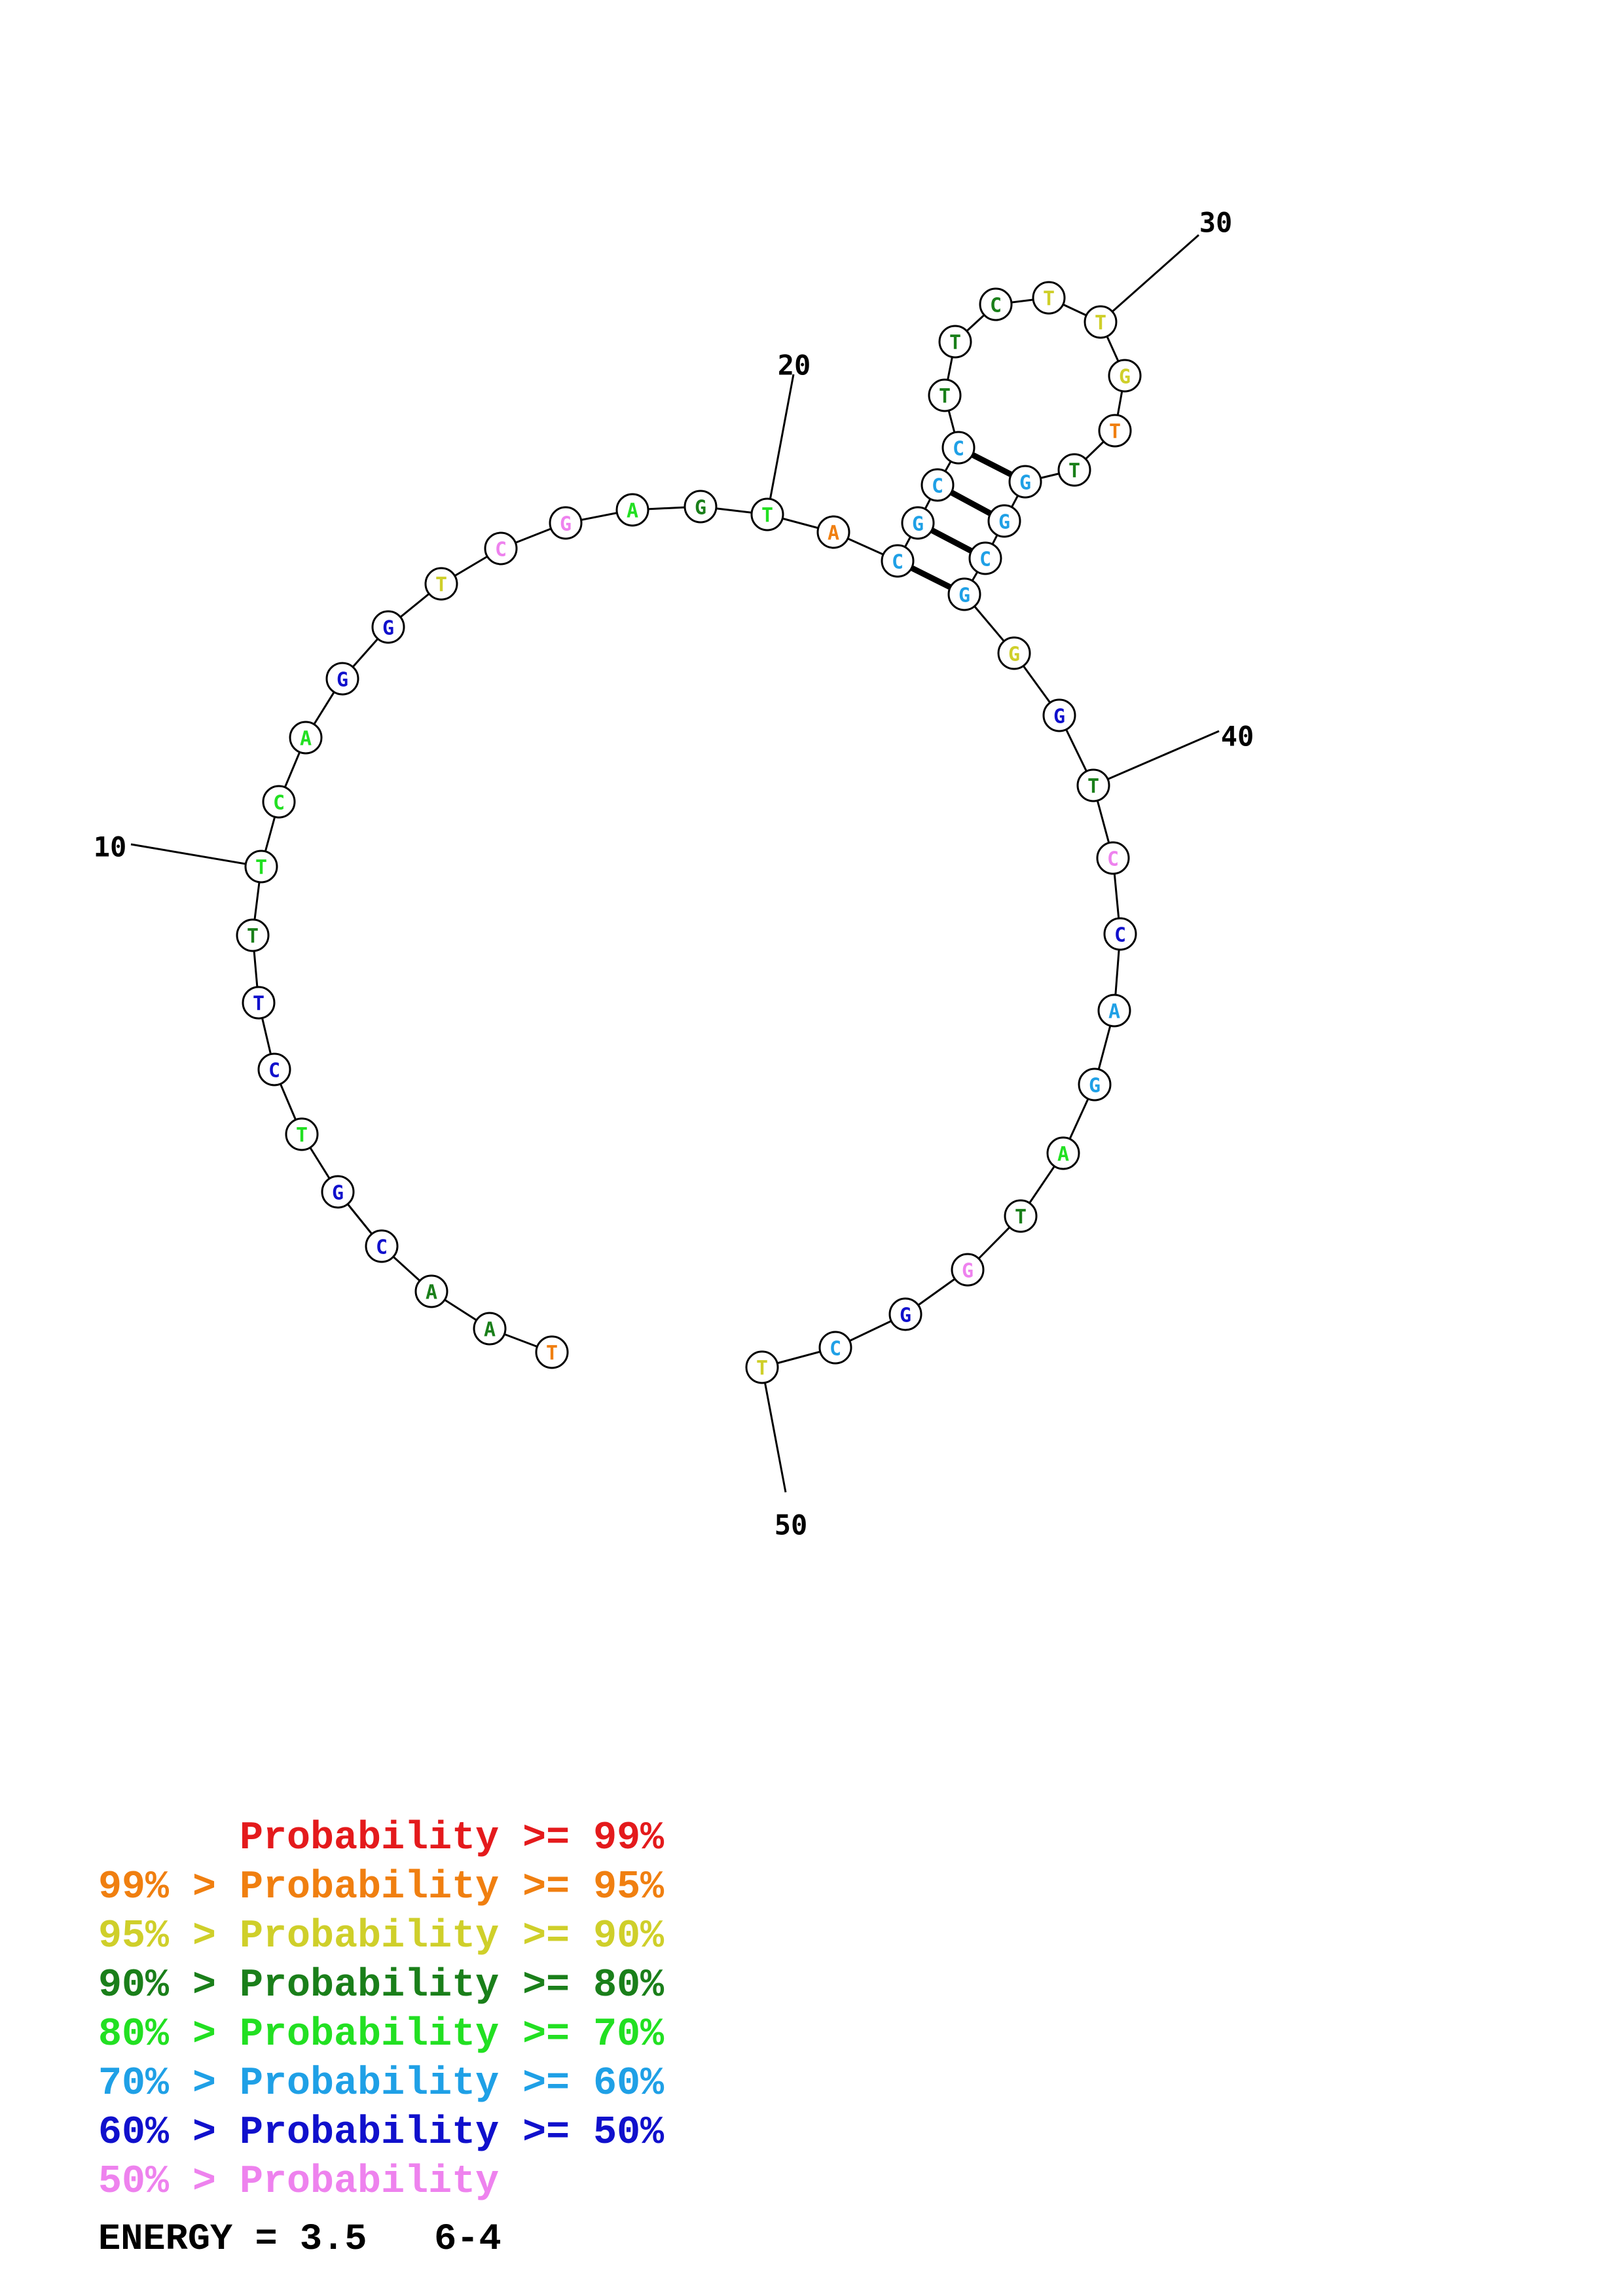  Describe the element at coordinates (169, 1986) in the screenshot. I see `legend-prefix: 90% >` at that location.